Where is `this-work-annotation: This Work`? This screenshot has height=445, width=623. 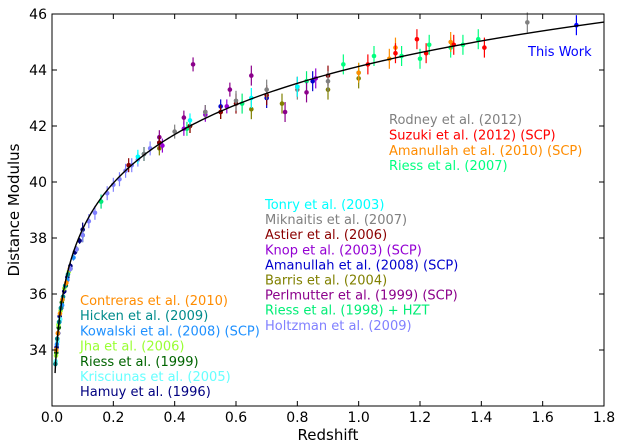 this-work-annotation: This Work is located at coordinates (559, 52).